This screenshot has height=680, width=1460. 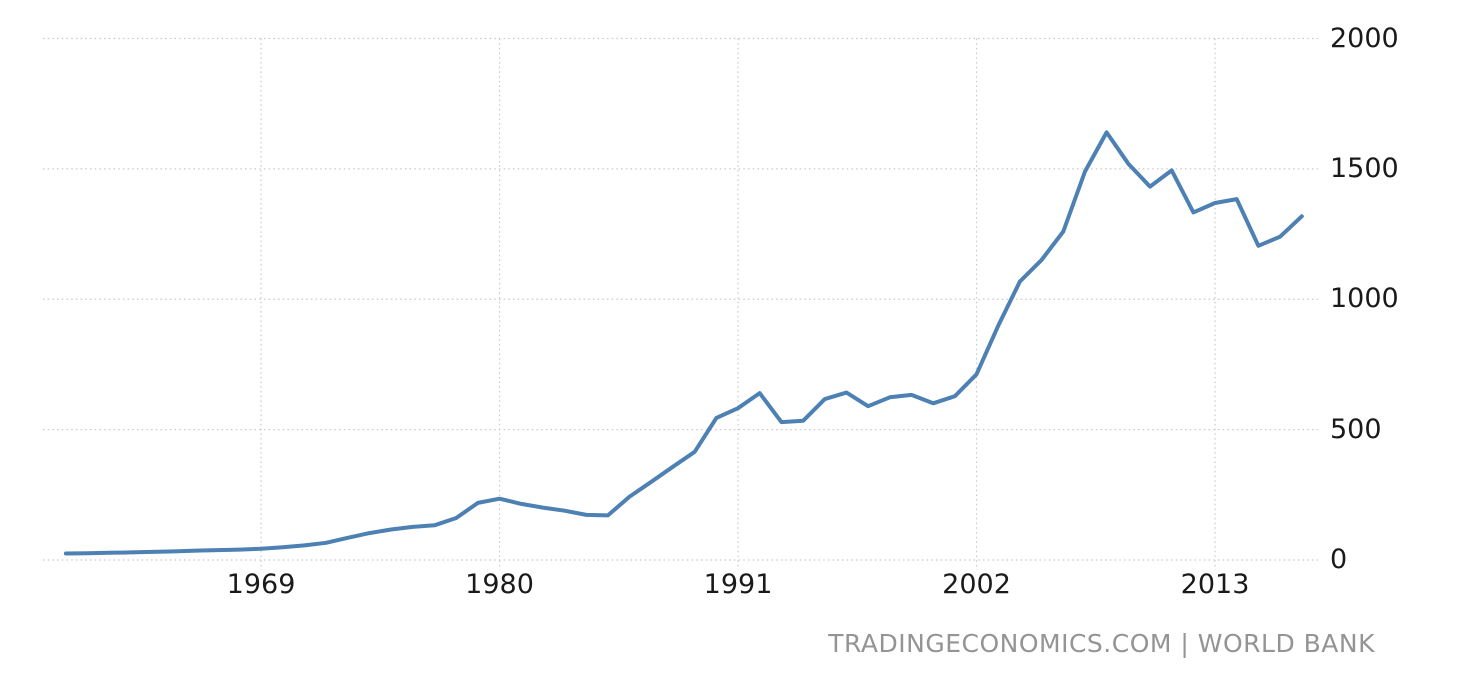 I want to click on y-tick-label-500: 500, so click(x=1356, y=429).